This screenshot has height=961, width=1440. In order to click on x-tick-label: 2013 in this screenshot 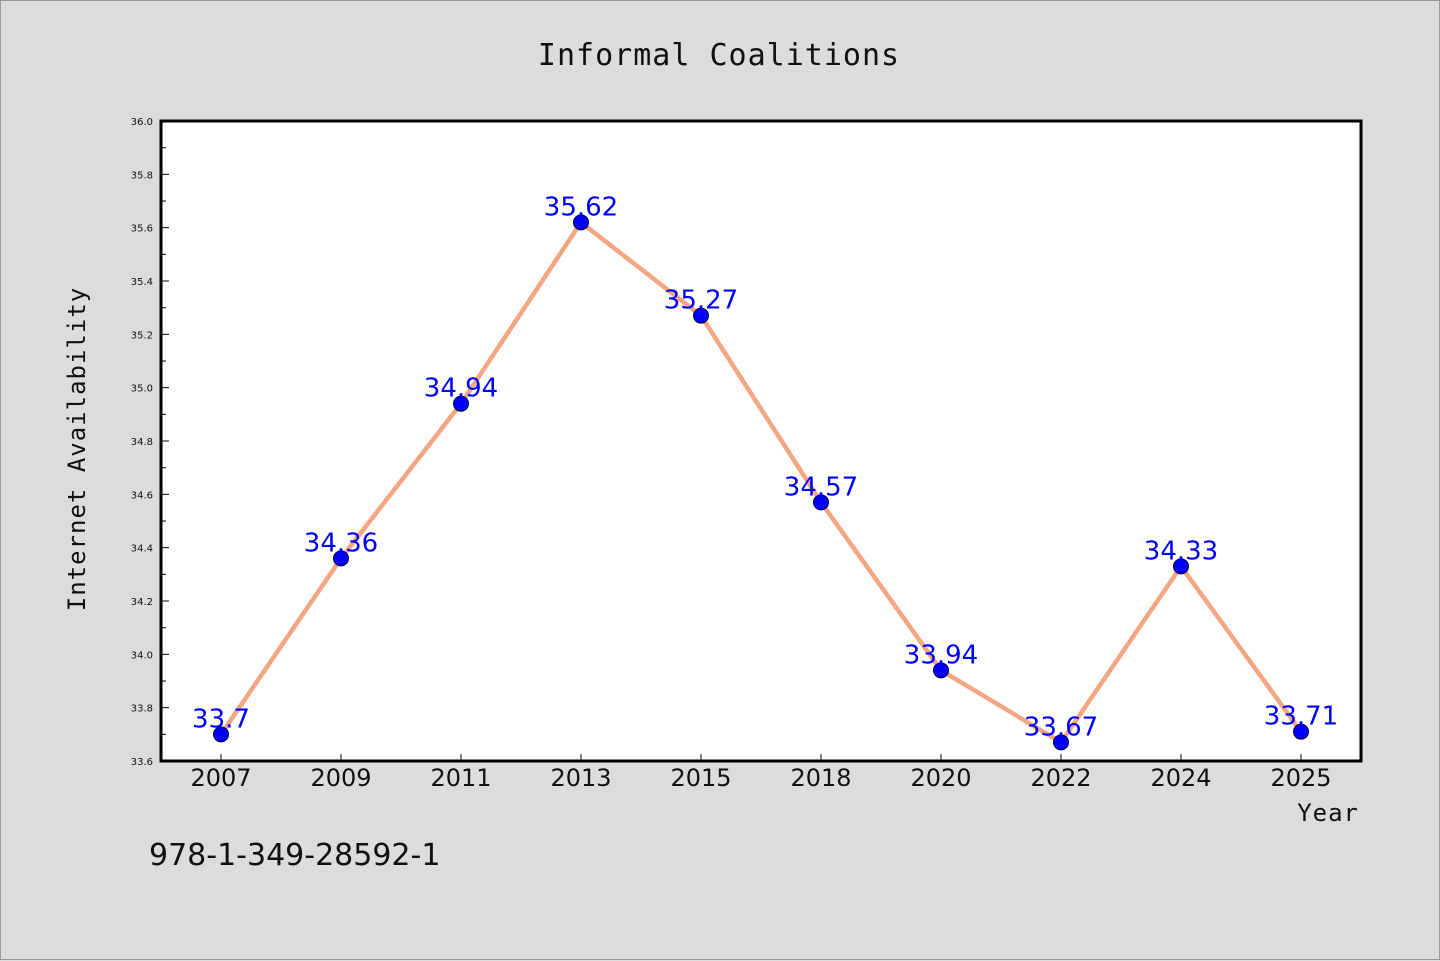, I will do `click(580, 778)`.